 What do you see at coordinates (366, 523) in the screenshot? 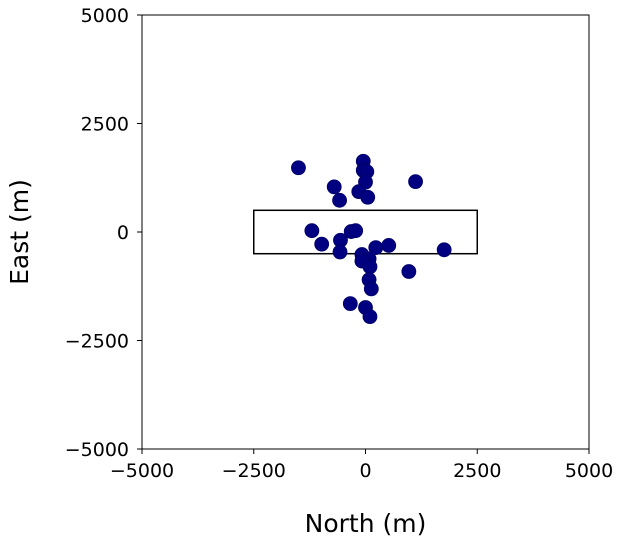
I see `x-axis-title: North (m)` at bounding box center [366, 523].